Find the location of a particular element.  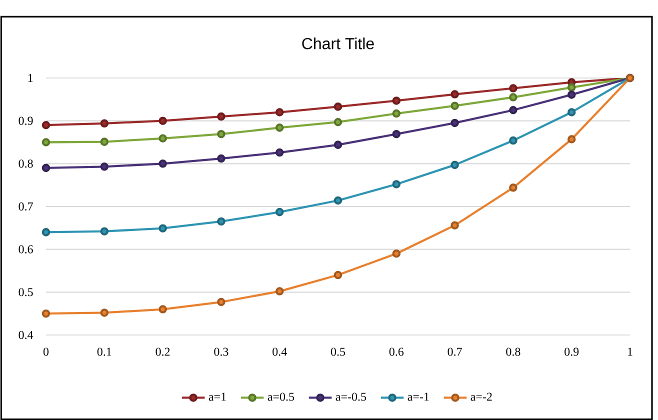

y-tick-label: 1 is located at coordinates (30, 78).